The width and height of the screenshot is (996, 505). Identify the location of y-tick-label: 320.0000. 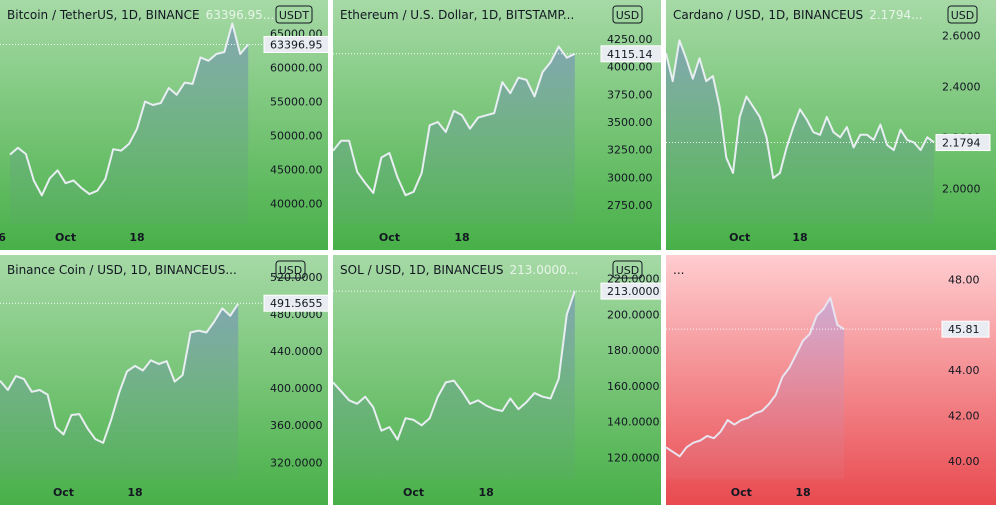
(296, 462).